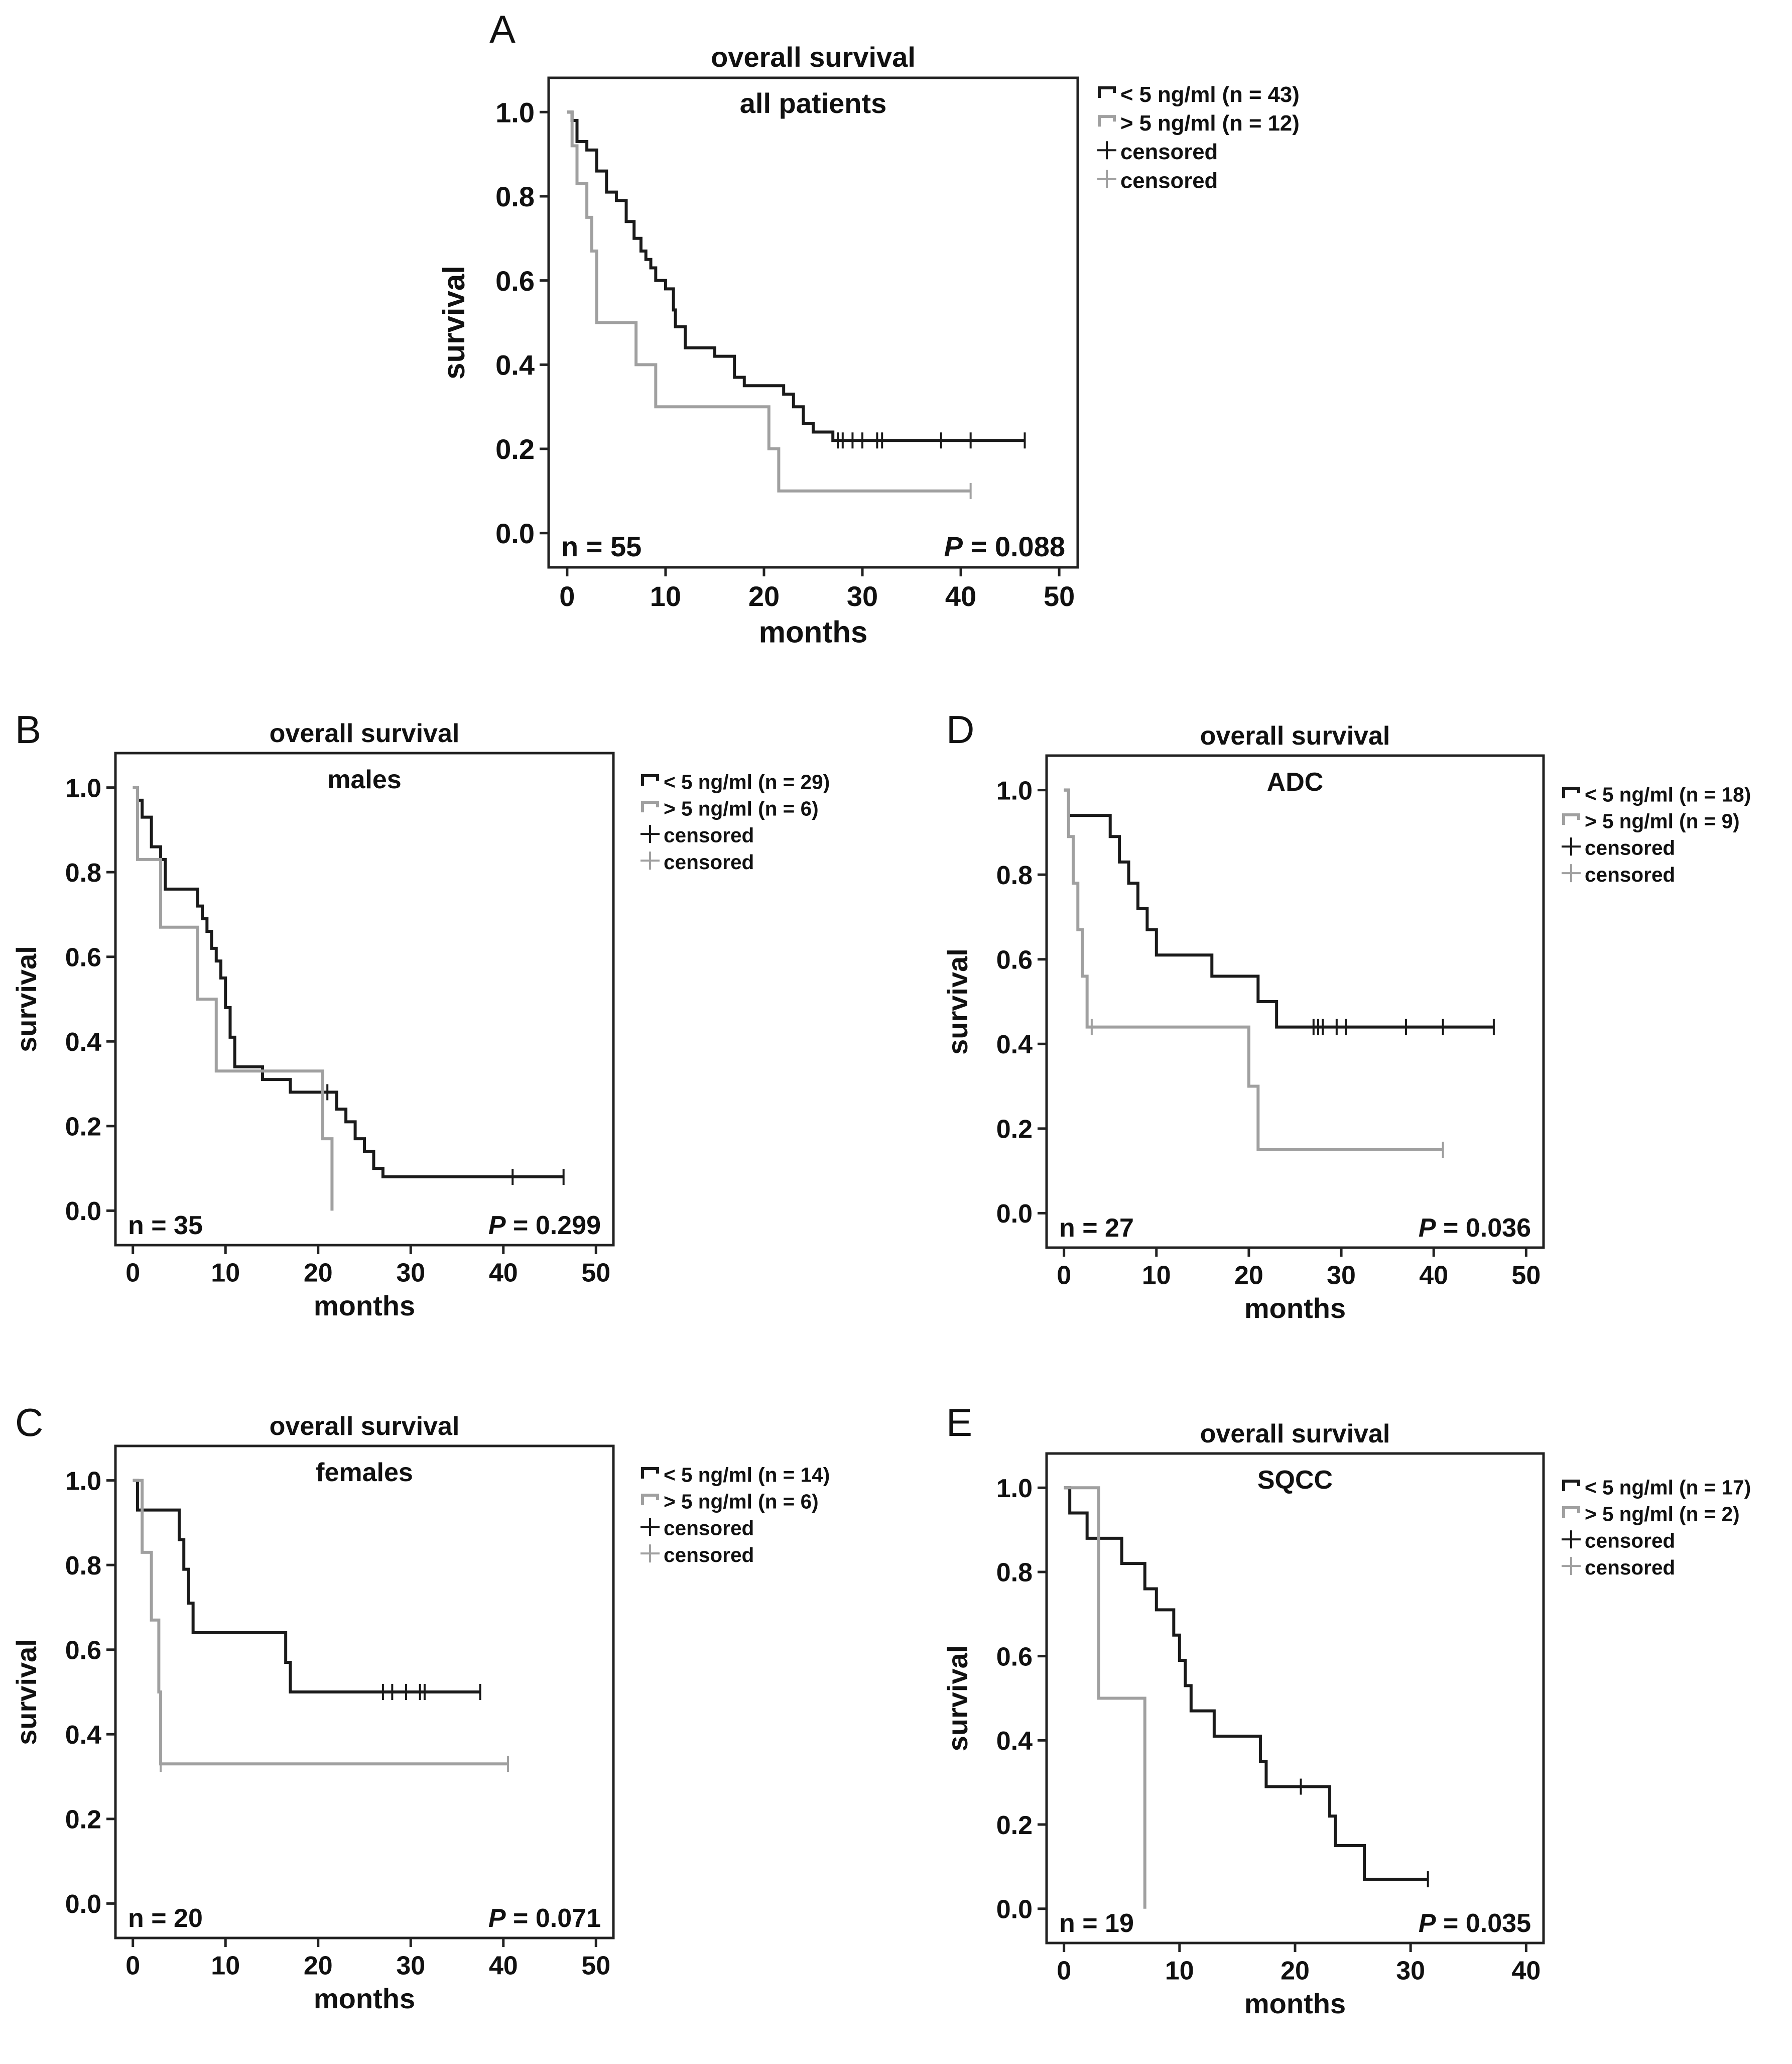 The width and height of the screenshot is (1792, 2064). What do you see at coordinates (364, 780) in the screenshot?
I see `chart-subtitle: males` at bounding box center [364, 780].